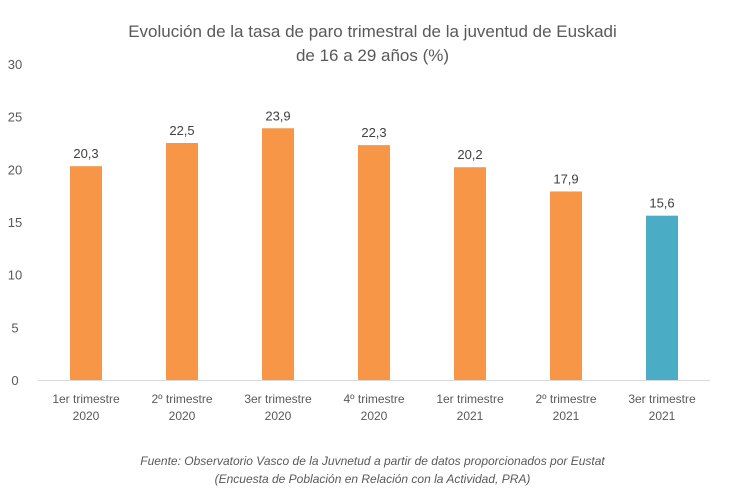 The image size is (745, 500). What do you see at coordinates (15, 222) in the screenshot?
I see `y-tick-label: 15` at bounding box center [15, 222].